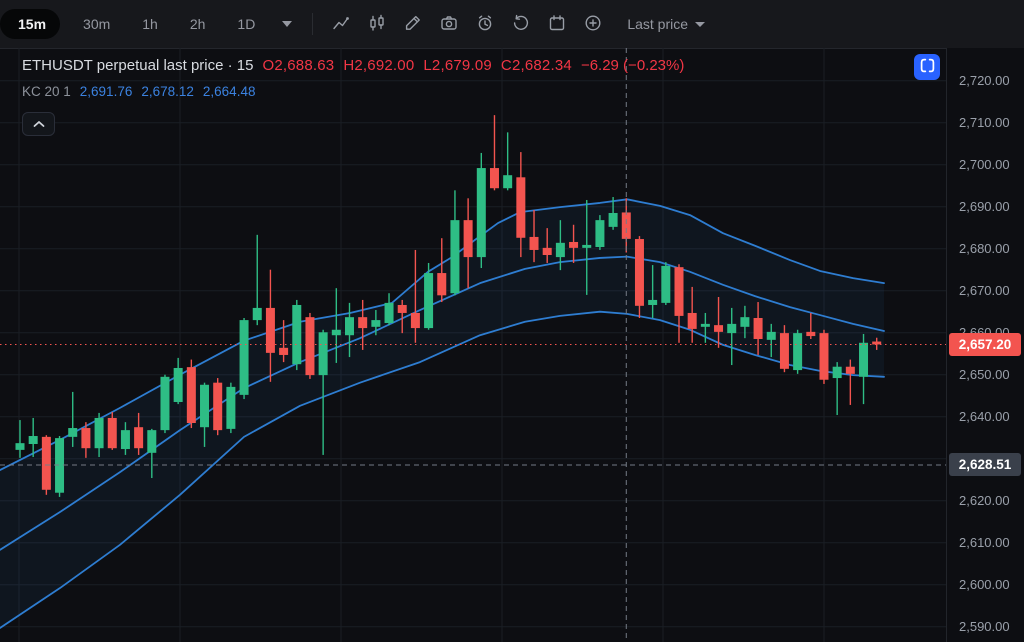  What do you see at coordinates (96, 24) in the screenshot?
I see `timeframe-30m: 30m` at bounding box center [96, 24].